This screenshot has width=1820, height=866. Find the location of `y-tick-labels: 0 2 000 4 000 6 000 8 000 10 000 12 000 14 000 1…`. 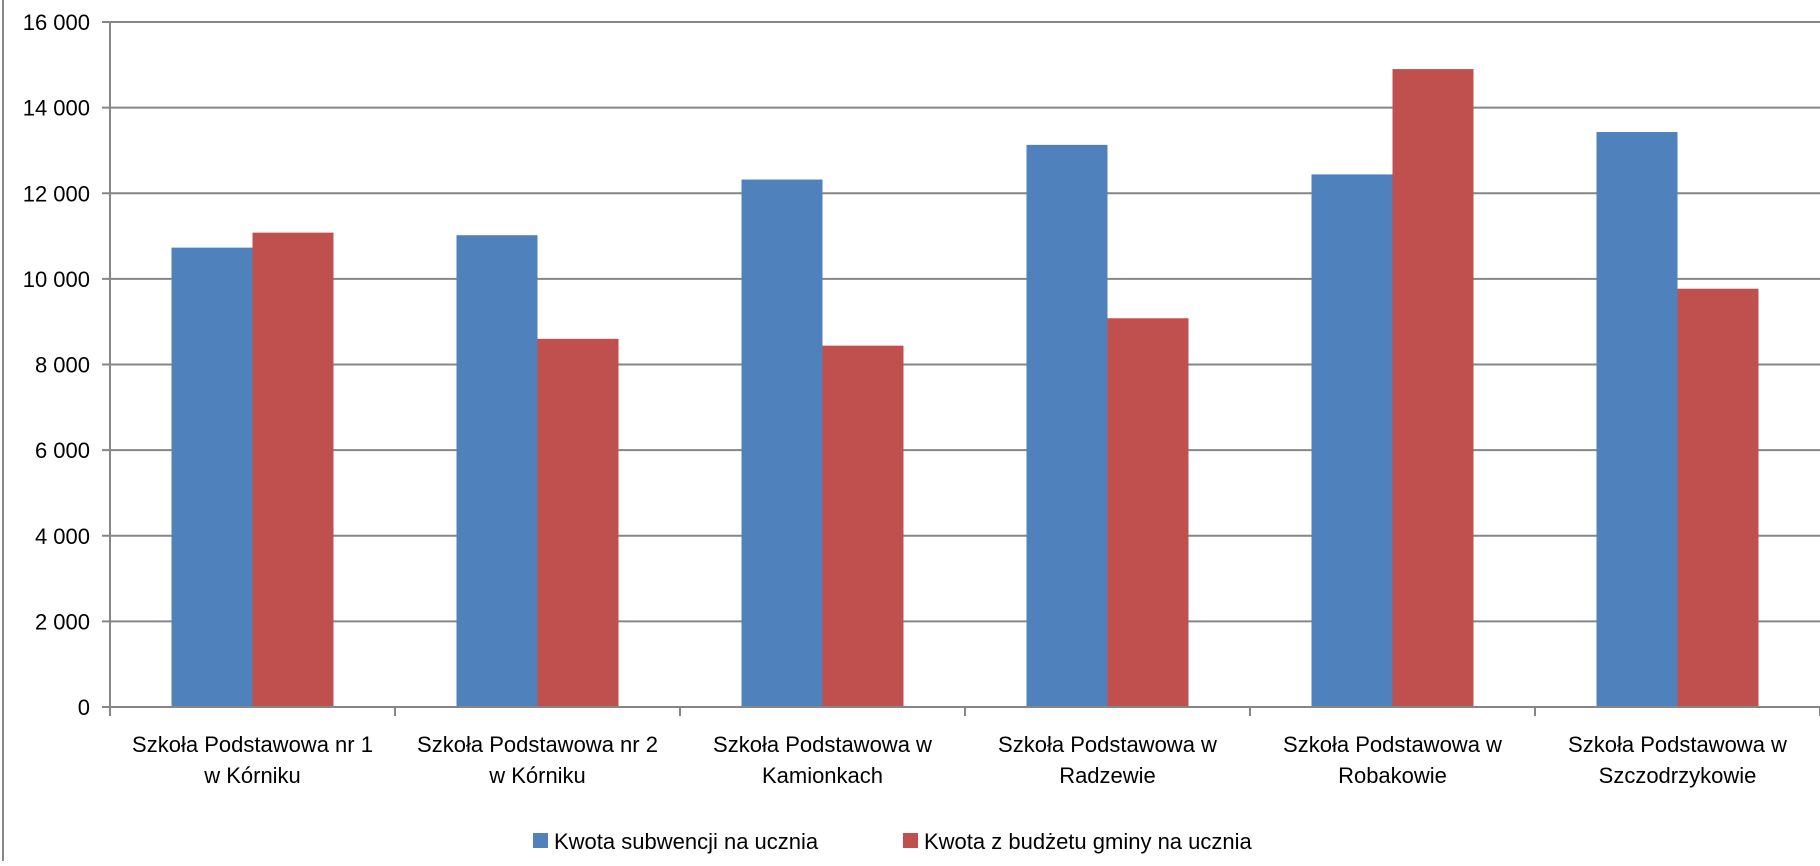

y-tick-labels: 0 2 000 4 000 6 000 8 000 10 000 12 000 14 000 1… is located at coordinates (56, 365).